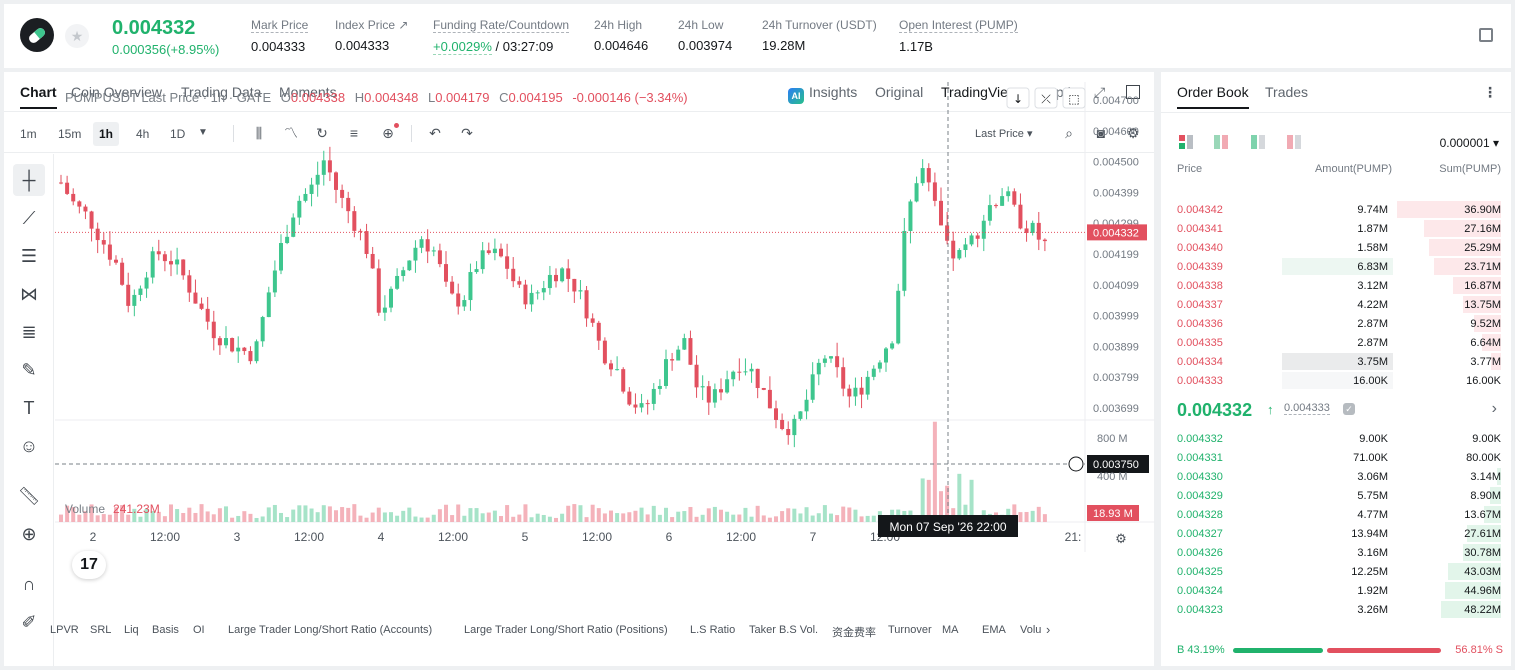 The height and width of the screenshot is (670, 1515). Describe the element at coordinates (29, 180) in the screenshot. I see `crosshair-icon: ┼` at that location.